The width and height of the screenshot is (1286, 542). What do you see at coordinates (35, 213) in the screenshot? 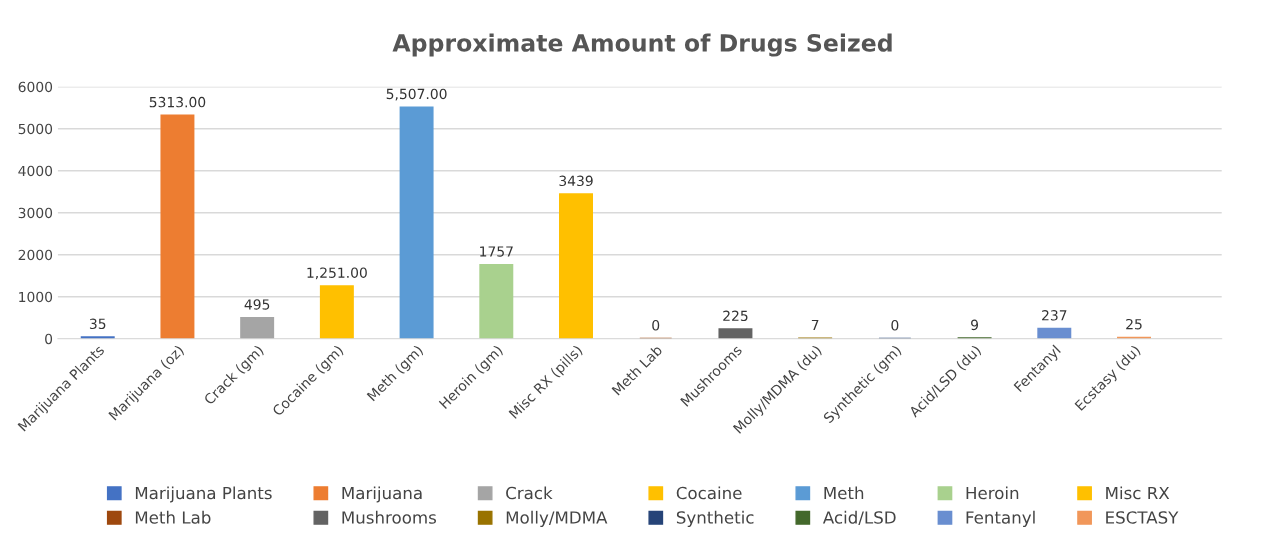
I see `y-tick-label: 3000` at bounding box center [35, 213].